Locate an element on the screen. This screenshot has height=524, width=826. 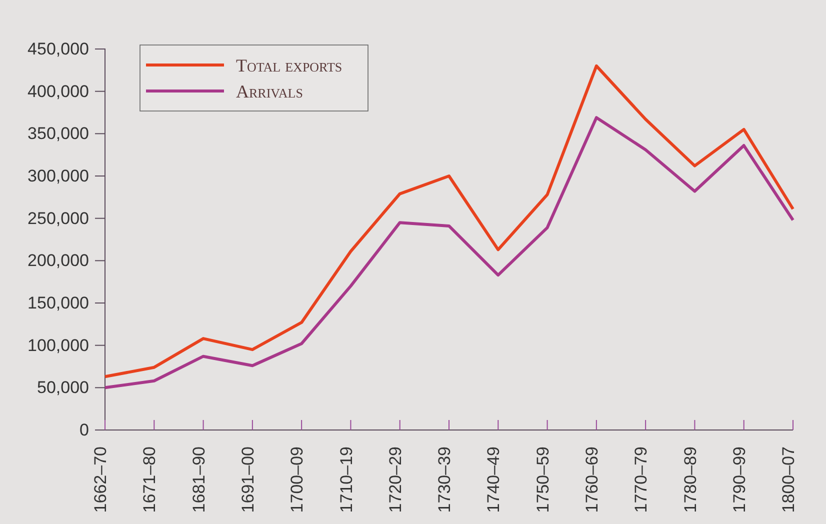
y-tick-label: 0 is located at coordinates (84, 430).